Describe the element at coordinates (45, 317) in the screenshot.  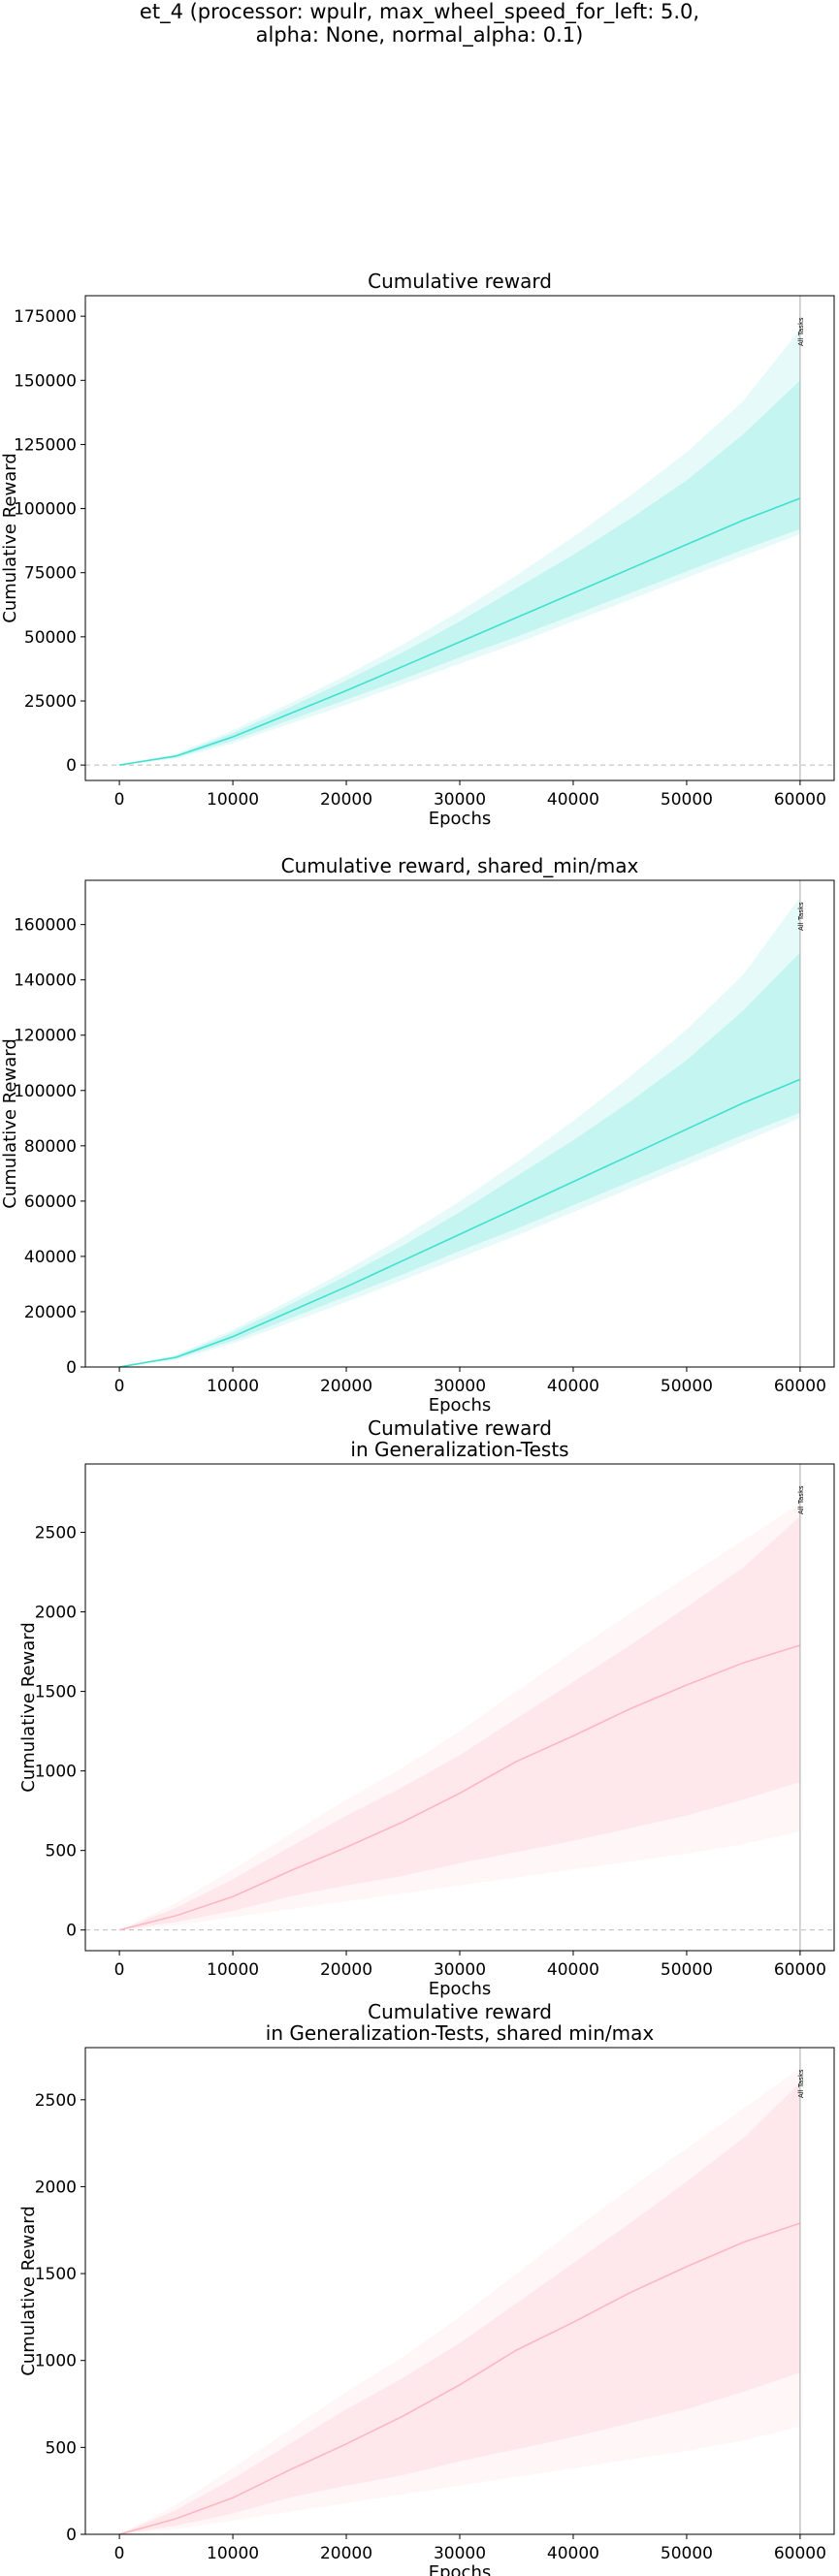
I see `y-tick-label: 175000` at that location.